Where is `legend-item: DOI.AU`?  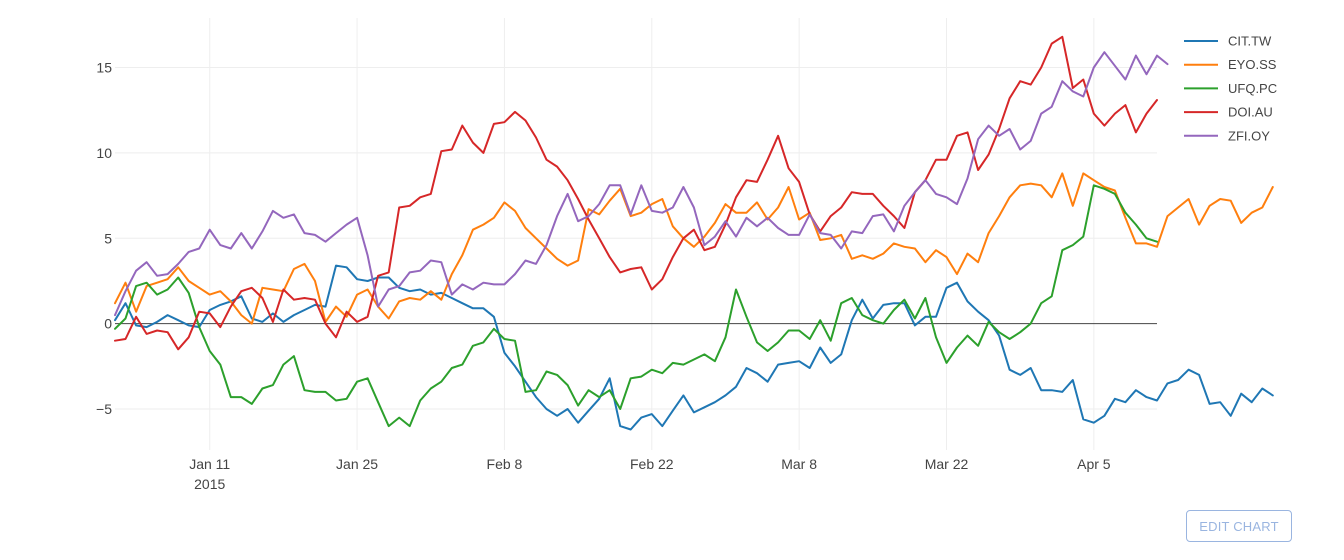
legend-item: DOI.AU is located at coordinates (1228, 112).